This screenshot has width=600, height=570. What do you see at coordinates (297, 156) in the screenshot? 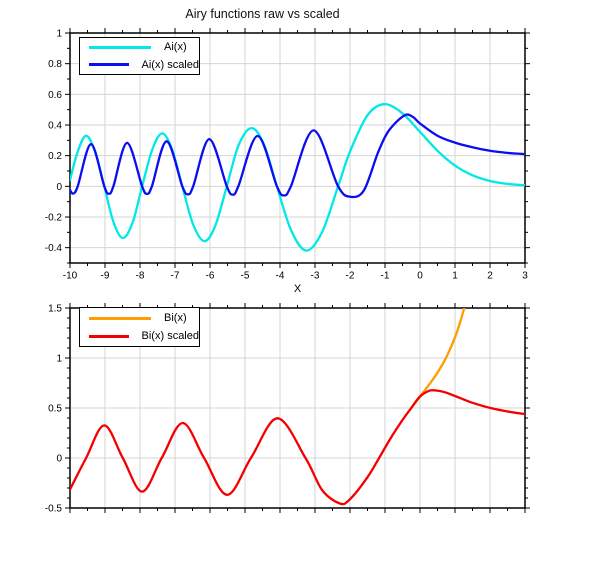
I see `curve-ai-x--scaled` at bounding box center [297, 156].